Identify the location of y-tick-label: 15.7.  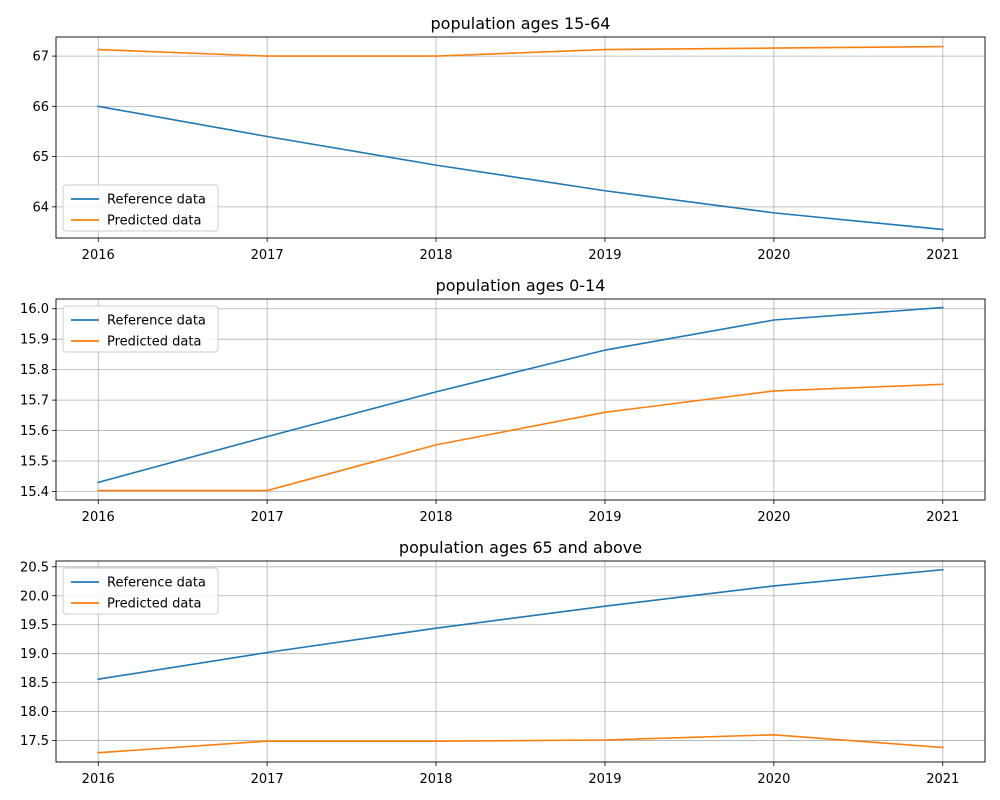
(34, 401).